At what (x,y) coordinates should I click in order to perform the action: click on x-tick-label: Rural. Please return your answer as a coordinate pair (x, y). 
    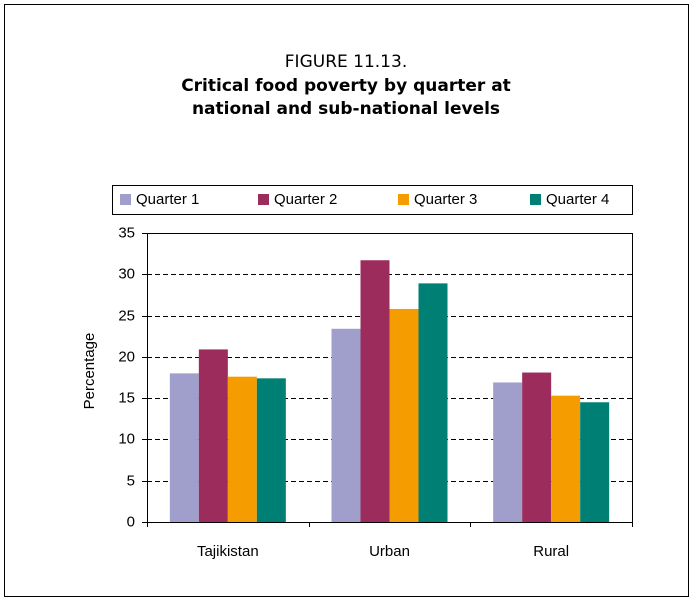
    Looking at the image, I should click on (551, 551).